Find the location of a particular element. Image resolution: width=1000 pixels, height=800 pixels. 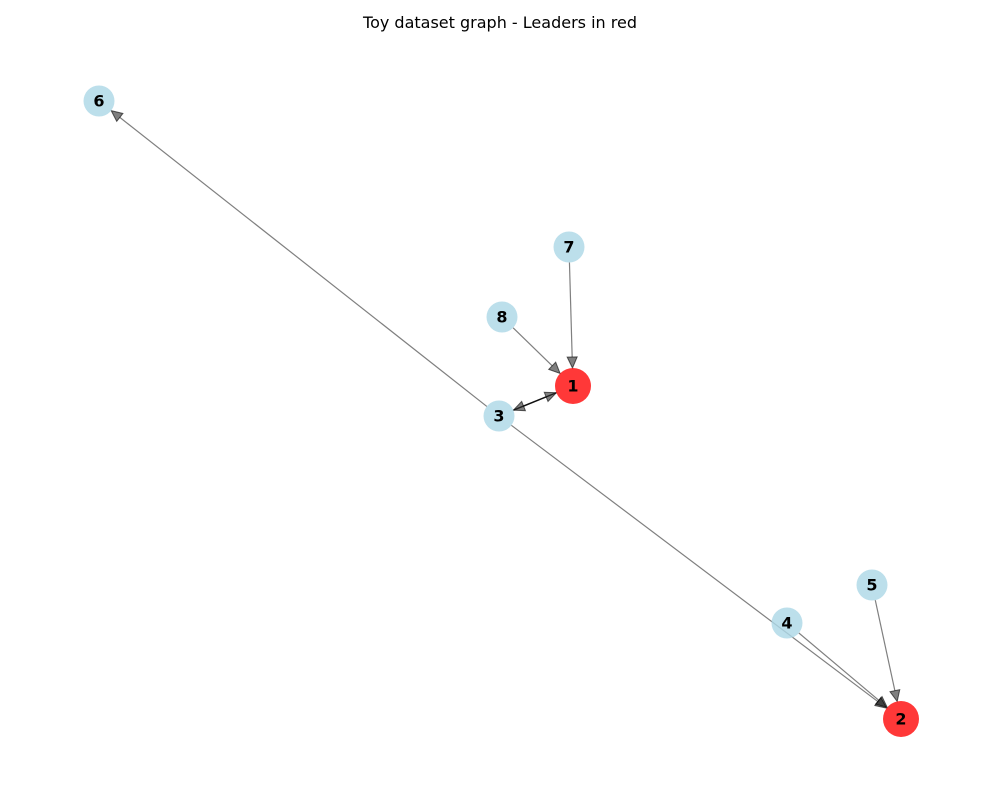

node-label: 2 is located at coordinates (900, 719).